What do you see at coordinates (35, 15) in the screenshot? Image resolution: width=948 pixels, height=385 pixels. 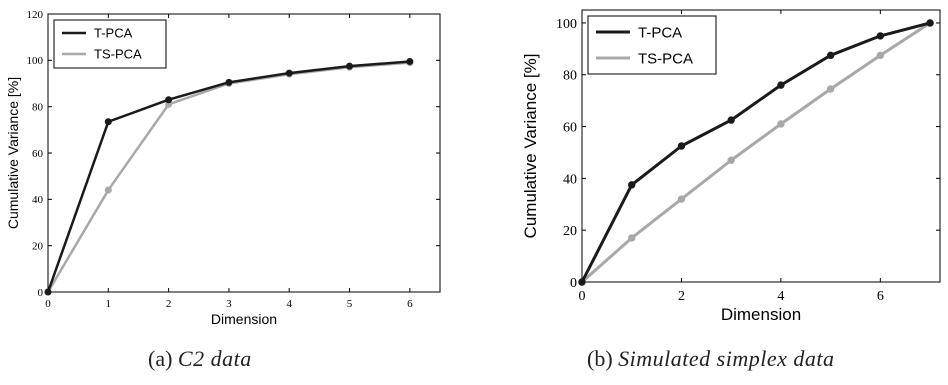 I see `y-tick-label: 120` at bounding box center [35, 15].